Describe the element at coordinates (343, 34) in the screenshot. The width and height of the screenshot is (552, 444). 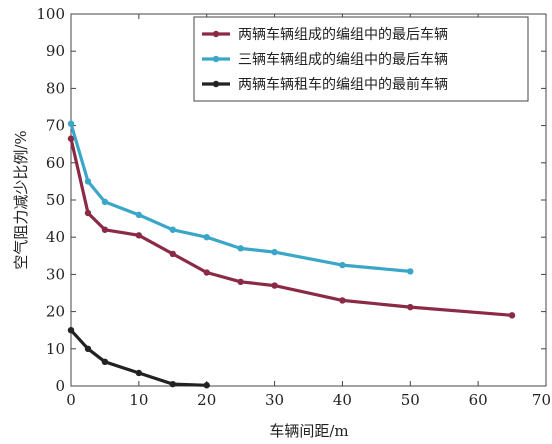
I see `legend-label: 两辆车辆组成的编组中的最后车辆` at that location.